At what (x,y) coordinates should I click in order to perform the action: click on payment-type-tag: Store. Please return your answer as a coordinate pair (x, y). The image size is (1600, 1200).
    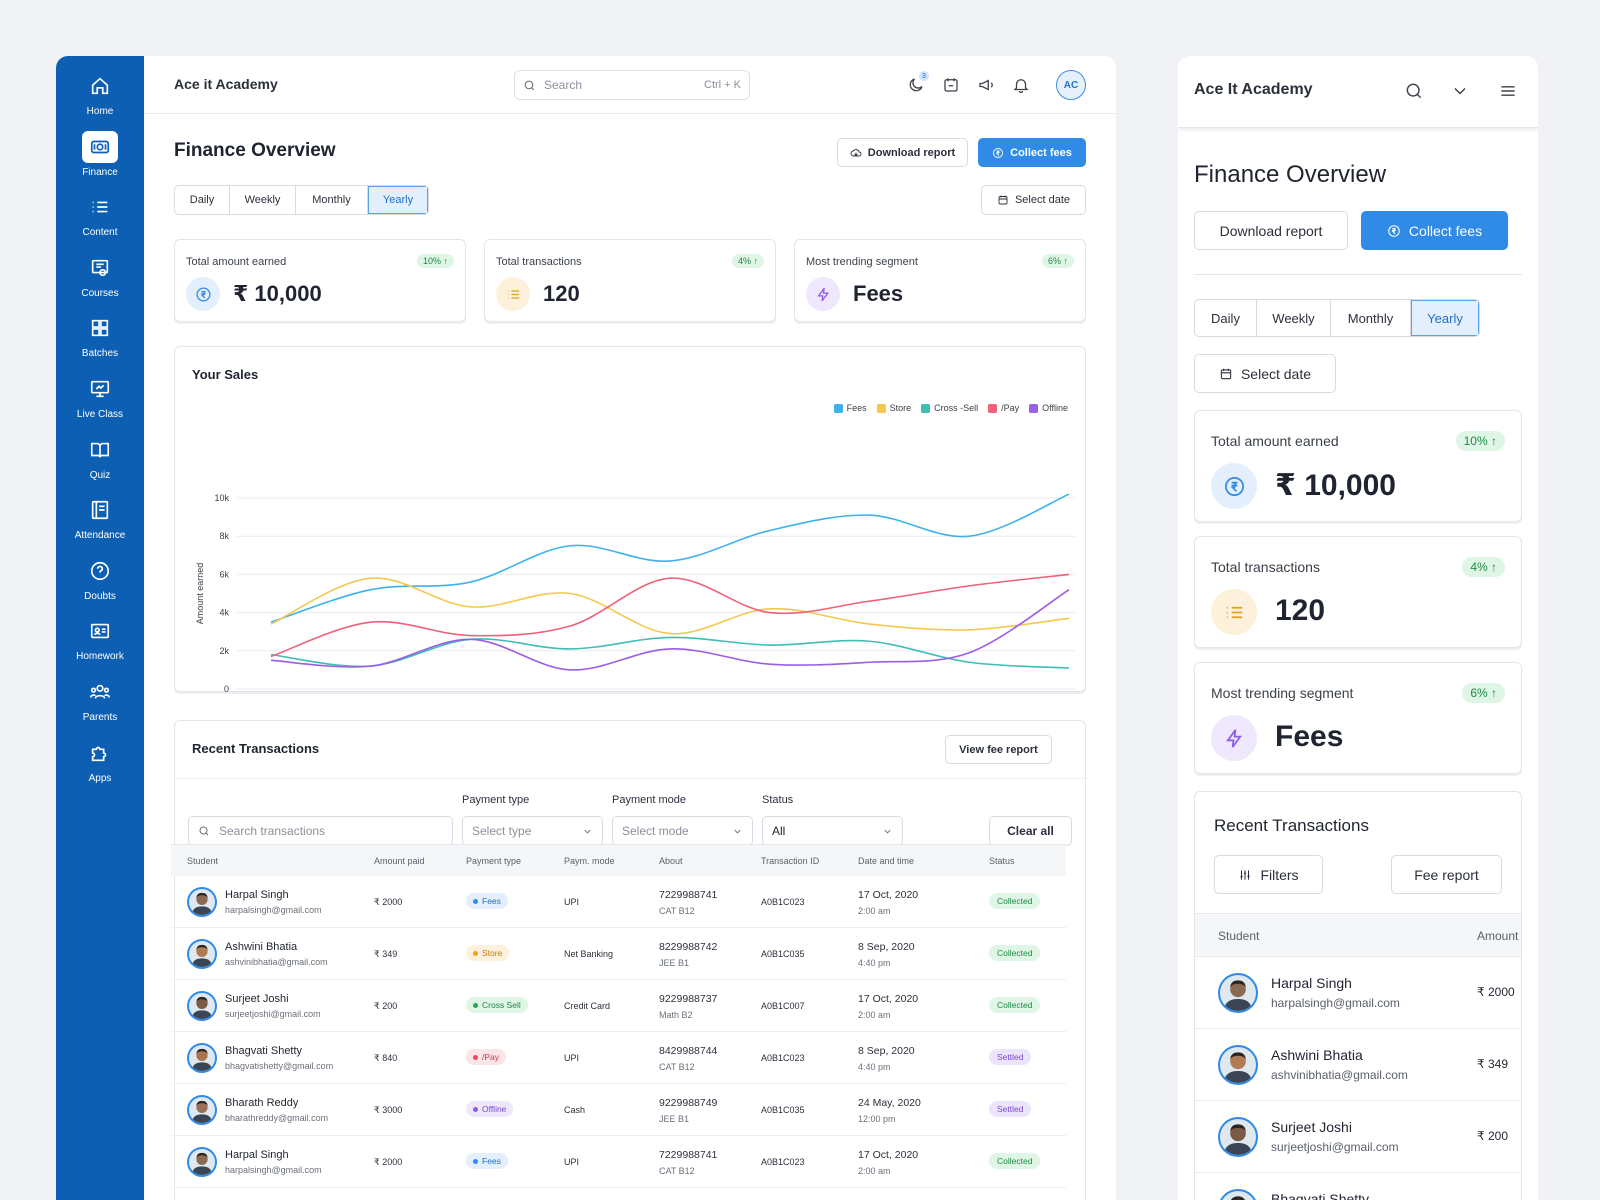
    Looking at the image, I should click on (488, 953).